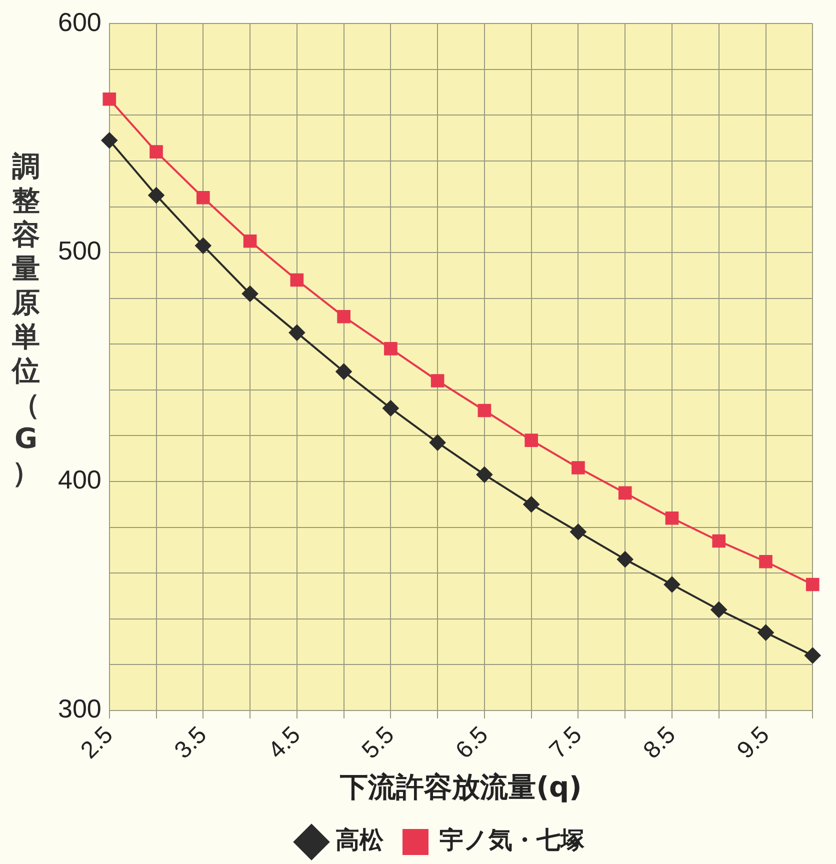 The image size is (836, 864). What do you see at coordinates (80, 21) in the screenshot?
I see `y-tick-label: 600` at bounding box center [80, 21].